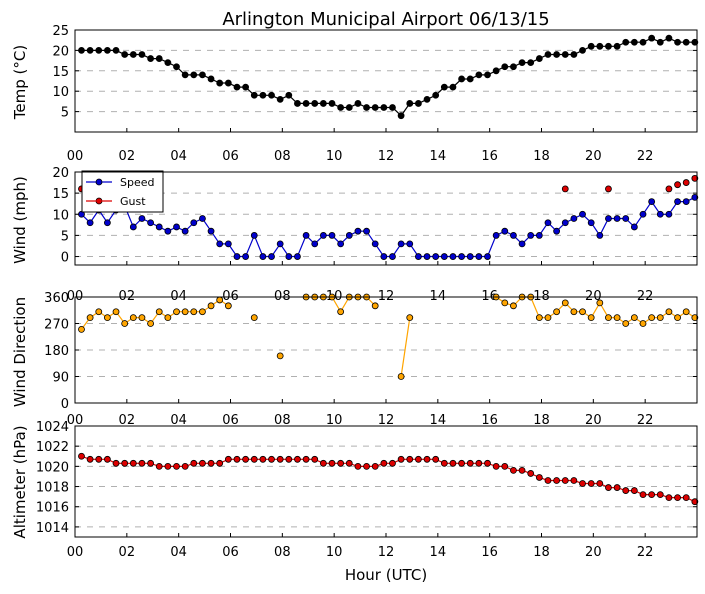 The height and width of the screenshot is (594, 705). What do you see at coordinates (645, 420) in the screenshot?
I see `x-tick-label: 22` at bounding box center [645, 420].